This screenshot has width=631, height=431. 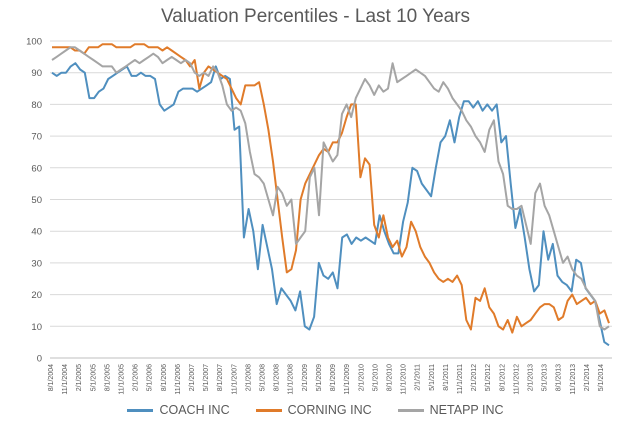 I want to click on y-tick-label-70: 70, so click(x=36, y=137).